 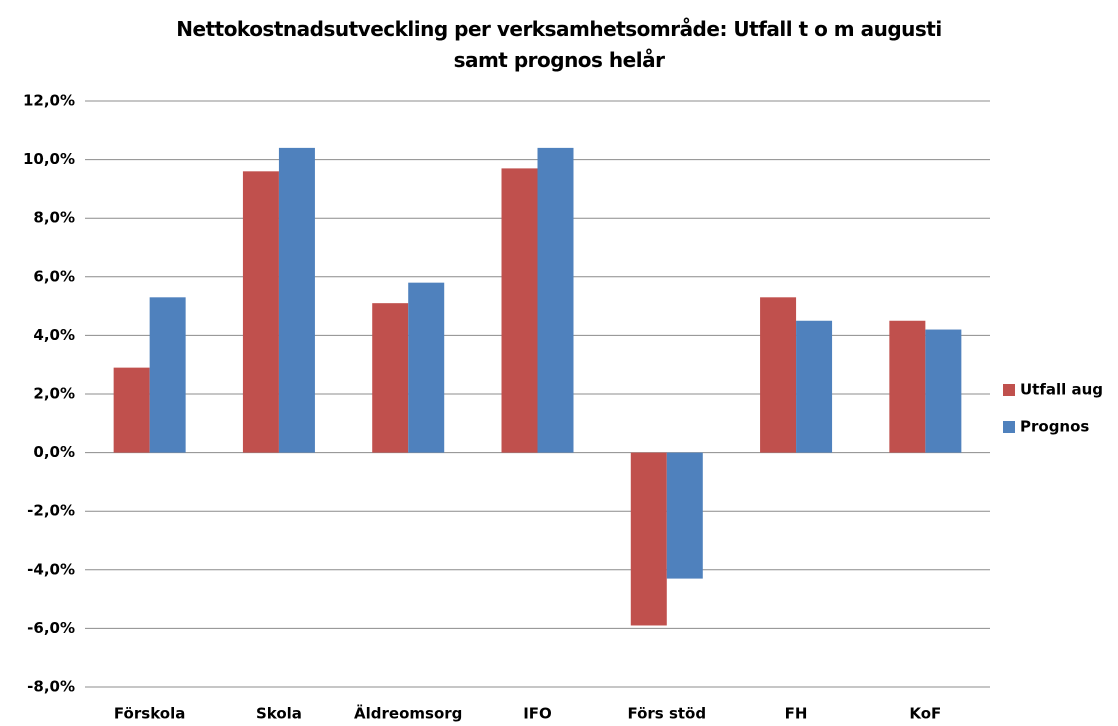 I want to click on x-tick-label: Förs stöd, so click(x=666, y=714).